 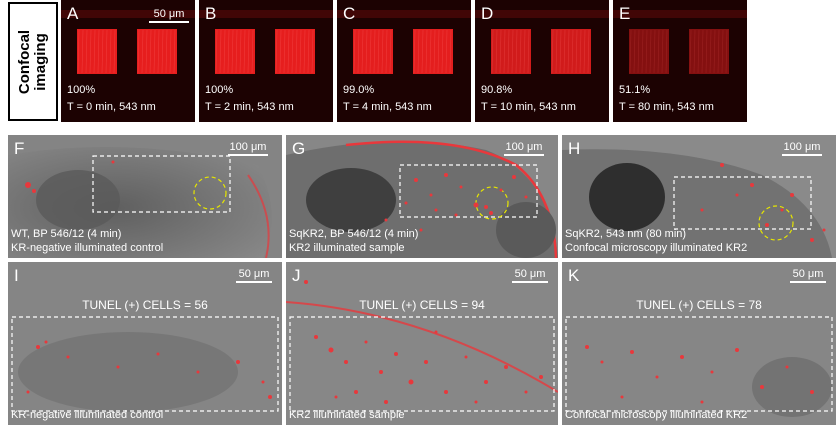 I want to click on percent-label: 99.0%, so click(x=359, y=90).